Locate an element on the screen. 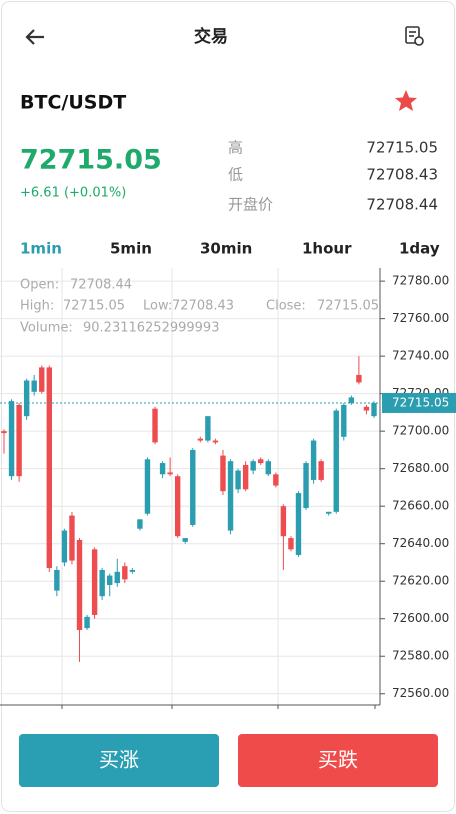 The image size is (456, 814). stat-value: 72708.44 is located at coordinates (402, 205).